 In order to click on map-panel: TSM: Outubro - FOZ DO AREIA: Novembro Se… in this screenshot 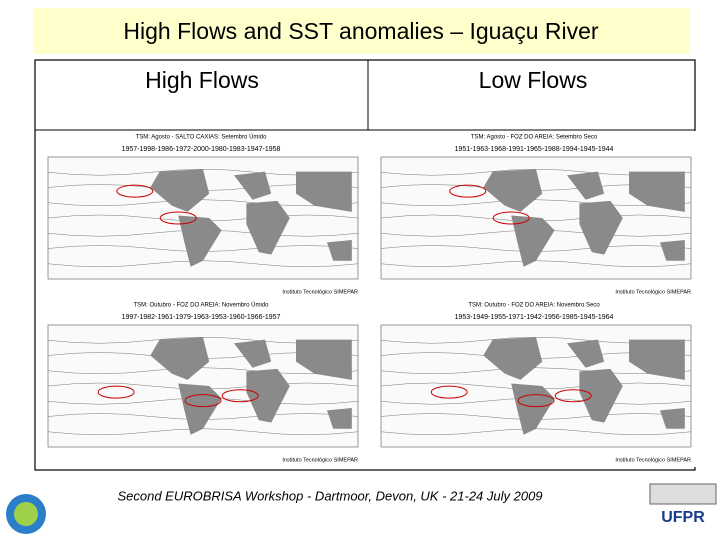, I will do `click(534, 383)`.